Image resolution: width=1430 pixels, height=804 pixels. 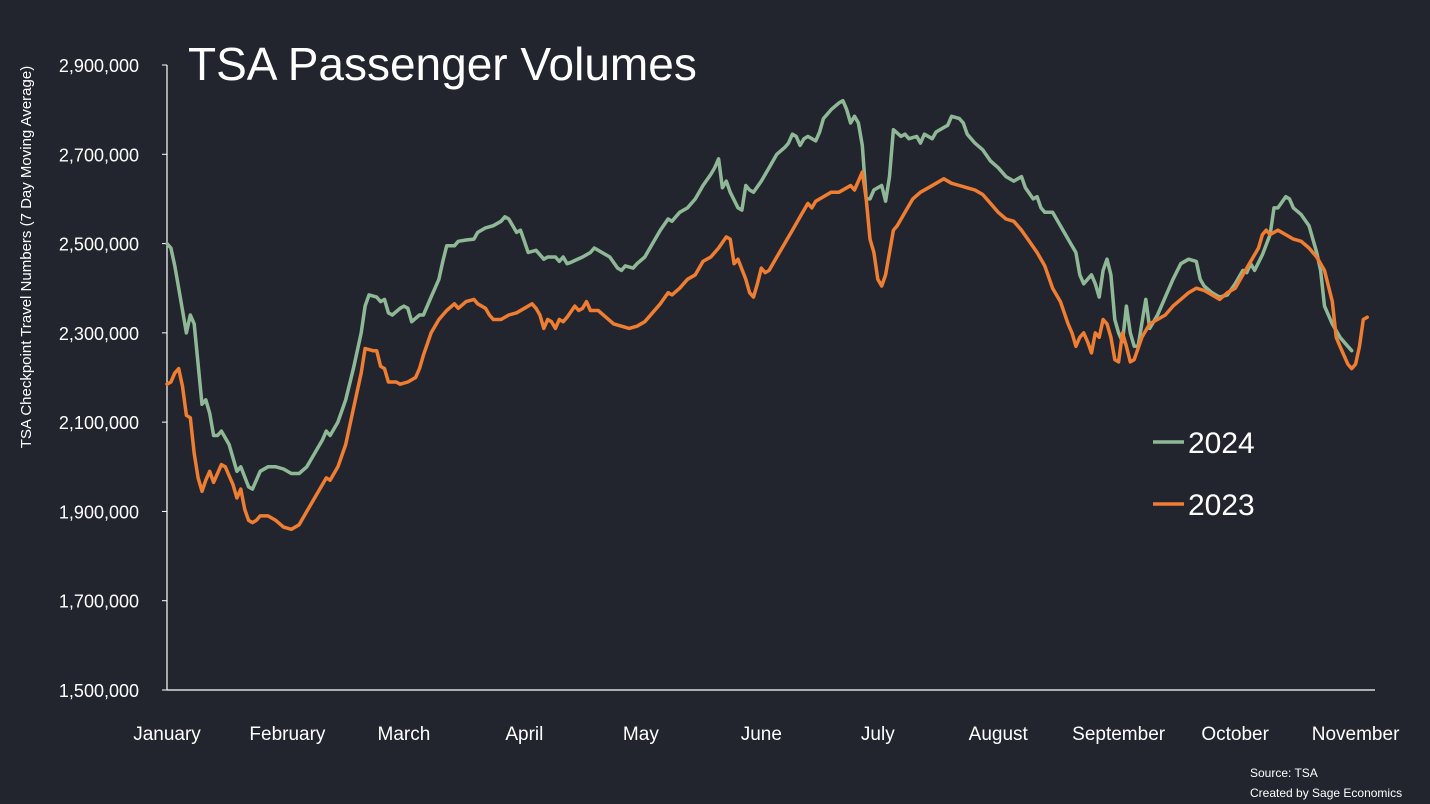 What do you see at coordinates (99, 334) in the screenshot?
I see `y-tick-label: 2,300,000` at bounding box center [99, 334].